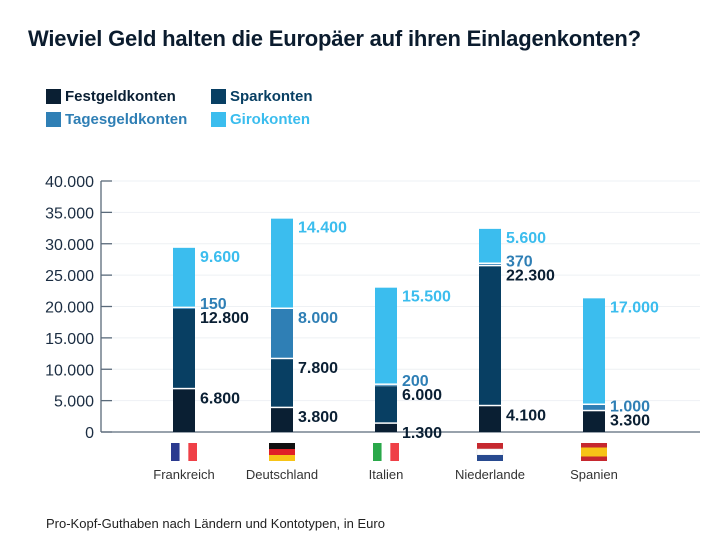 The image size is (710, 552). I want to click on category-label: Deutschland, so click(282, 474).